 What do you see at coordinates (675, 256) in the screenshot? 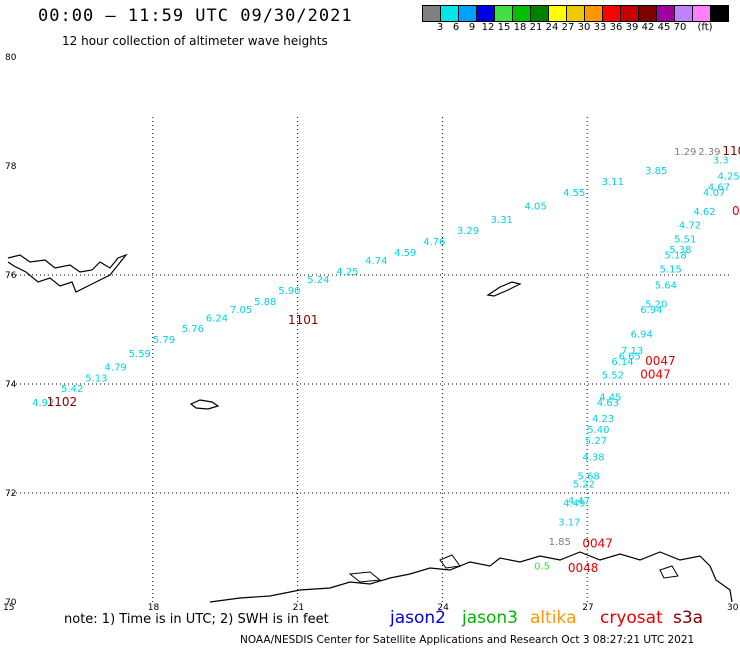
I see `swh-value-label: 5.18` at bounding box center [675, 256].